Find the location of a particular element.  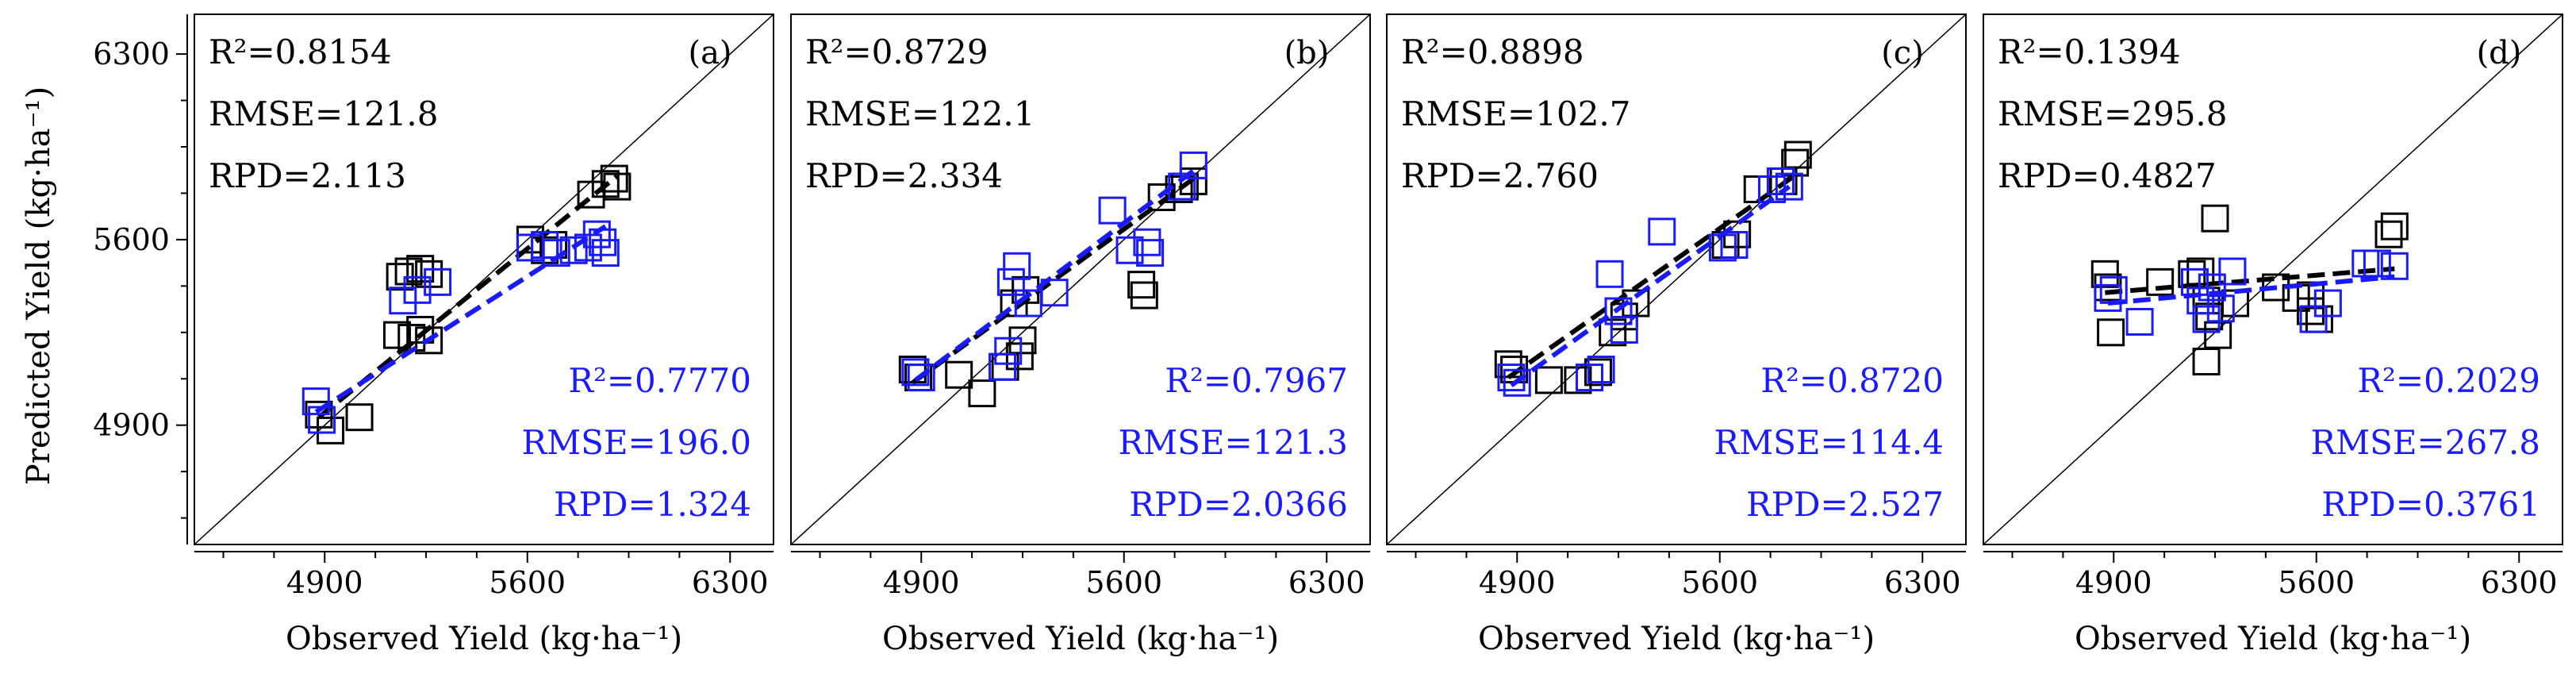

panel-label: (b) is located at coordinates (1307, 53).